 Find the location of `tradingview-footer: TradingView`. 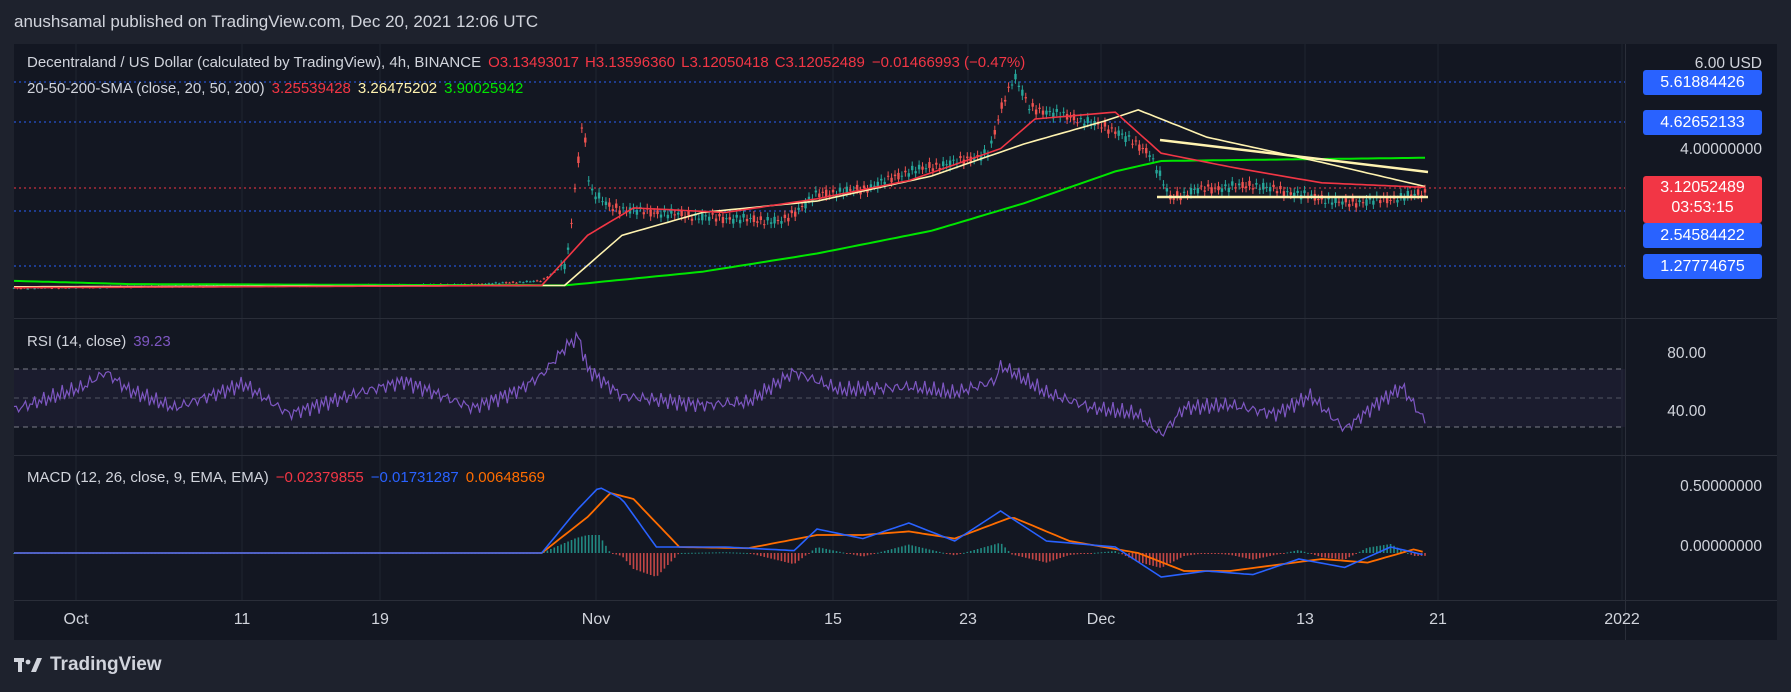

tradingview-footer: TradingView is located at coordinates (88, 665).